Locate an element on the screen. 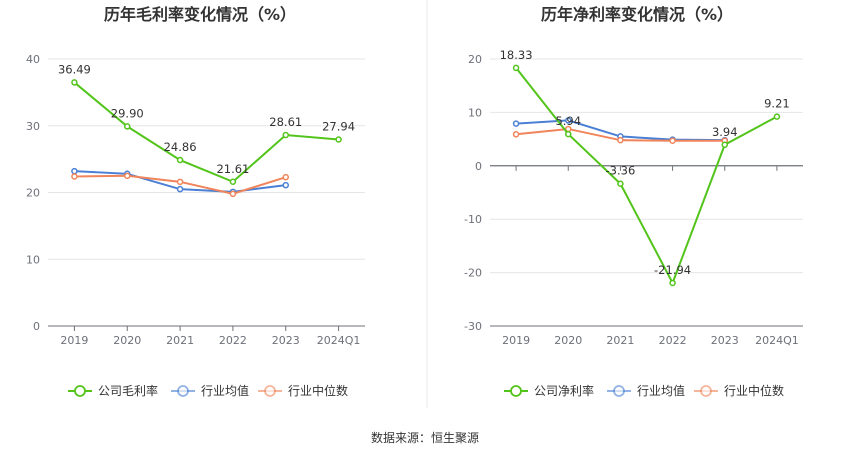  y-tick-label: 40 is located at coordinates (33, 59).